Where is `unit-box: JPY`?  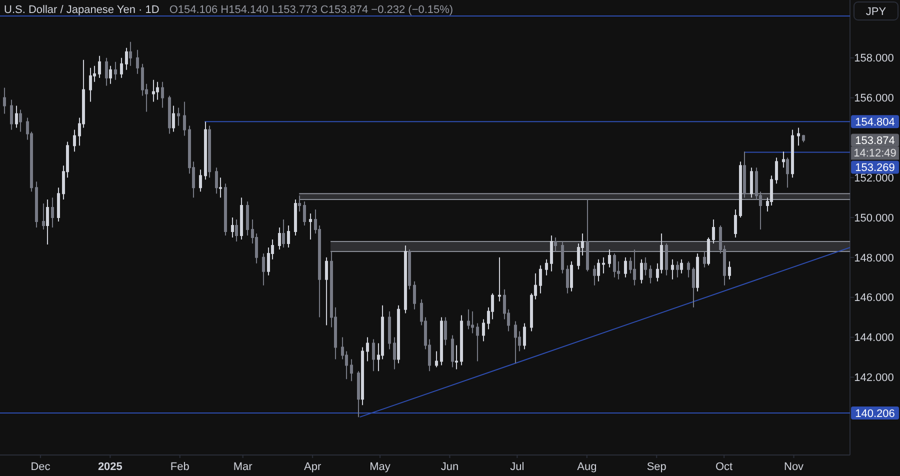
unit-box: JPY is located at coordinates (876, 11).